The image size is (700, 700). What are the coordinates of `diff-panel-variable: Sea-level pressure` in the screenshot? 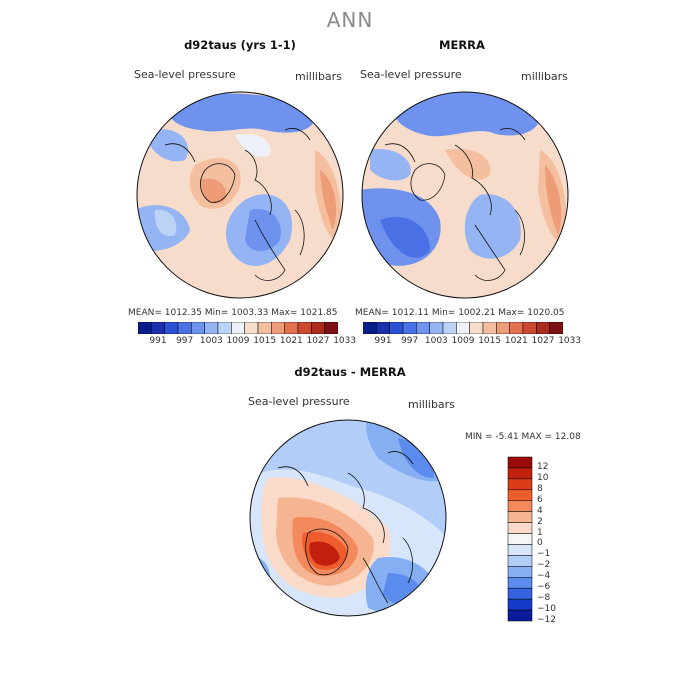 It's located at (299, 401).